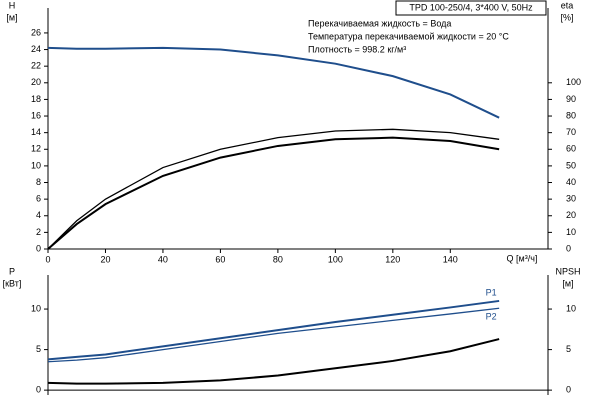  What do you see at coordinates (571, 99) in the screenshot?
I see `y2-tick-label: 90` at bounding box center [571, 99].